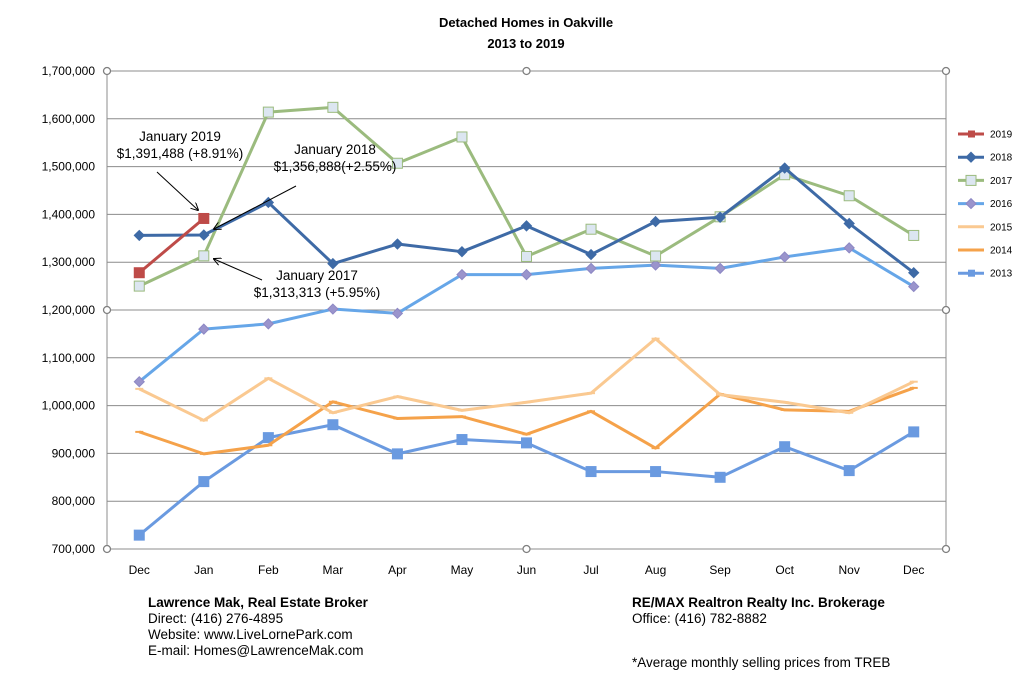  Describe the element at coordinates (720, 570) in the screenshot. I see `x-tick-label: Sep` at that location.